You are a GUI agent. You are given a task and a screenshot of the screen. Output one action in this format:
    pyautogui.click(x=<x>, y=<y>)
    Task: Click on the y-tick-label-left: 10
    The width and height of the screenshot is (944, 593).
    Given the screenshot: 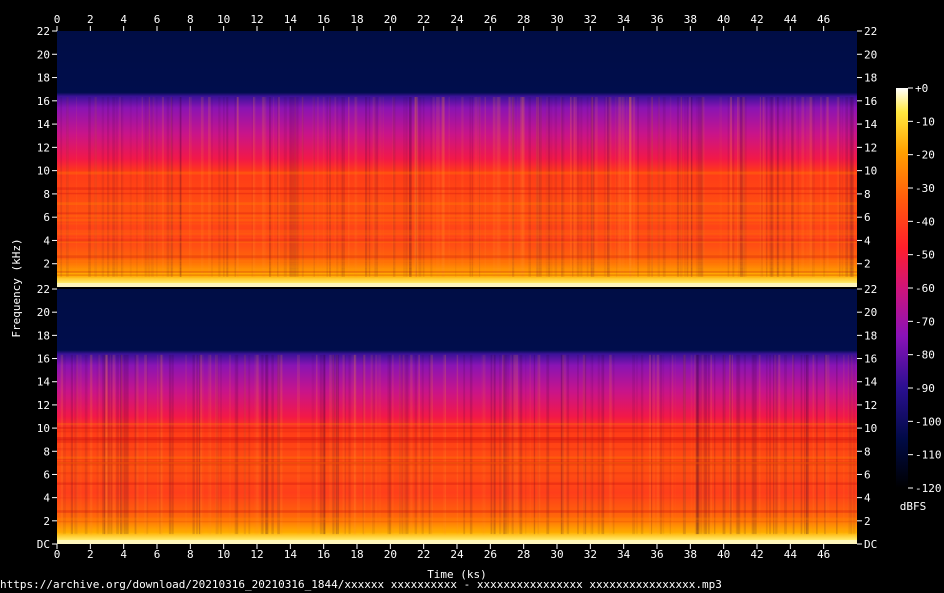 What is the action you would take?
    pyautogui.click(x=43, y=171)
    